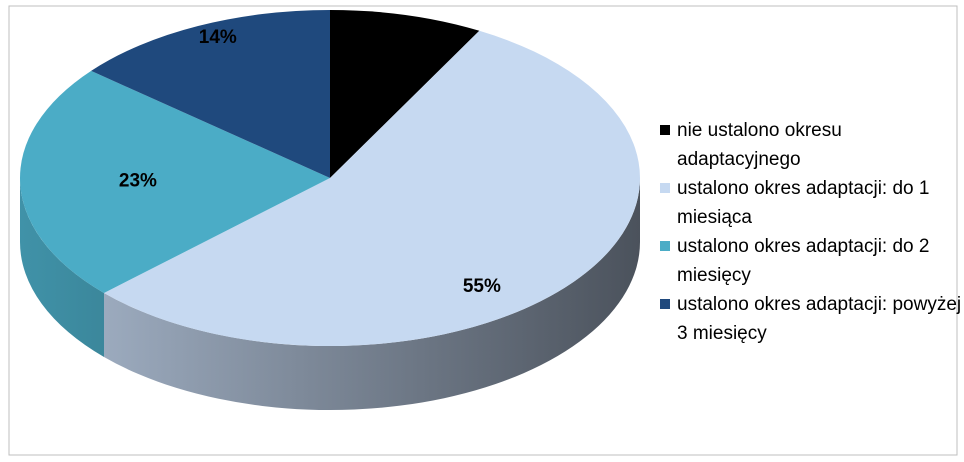 The width and height of the screenshot is (964, 462). Describe the element at coordinates (759, 145) in the screenshot. I see `legend-label: nie ustalono okresu adaptacyjnego` at that location.